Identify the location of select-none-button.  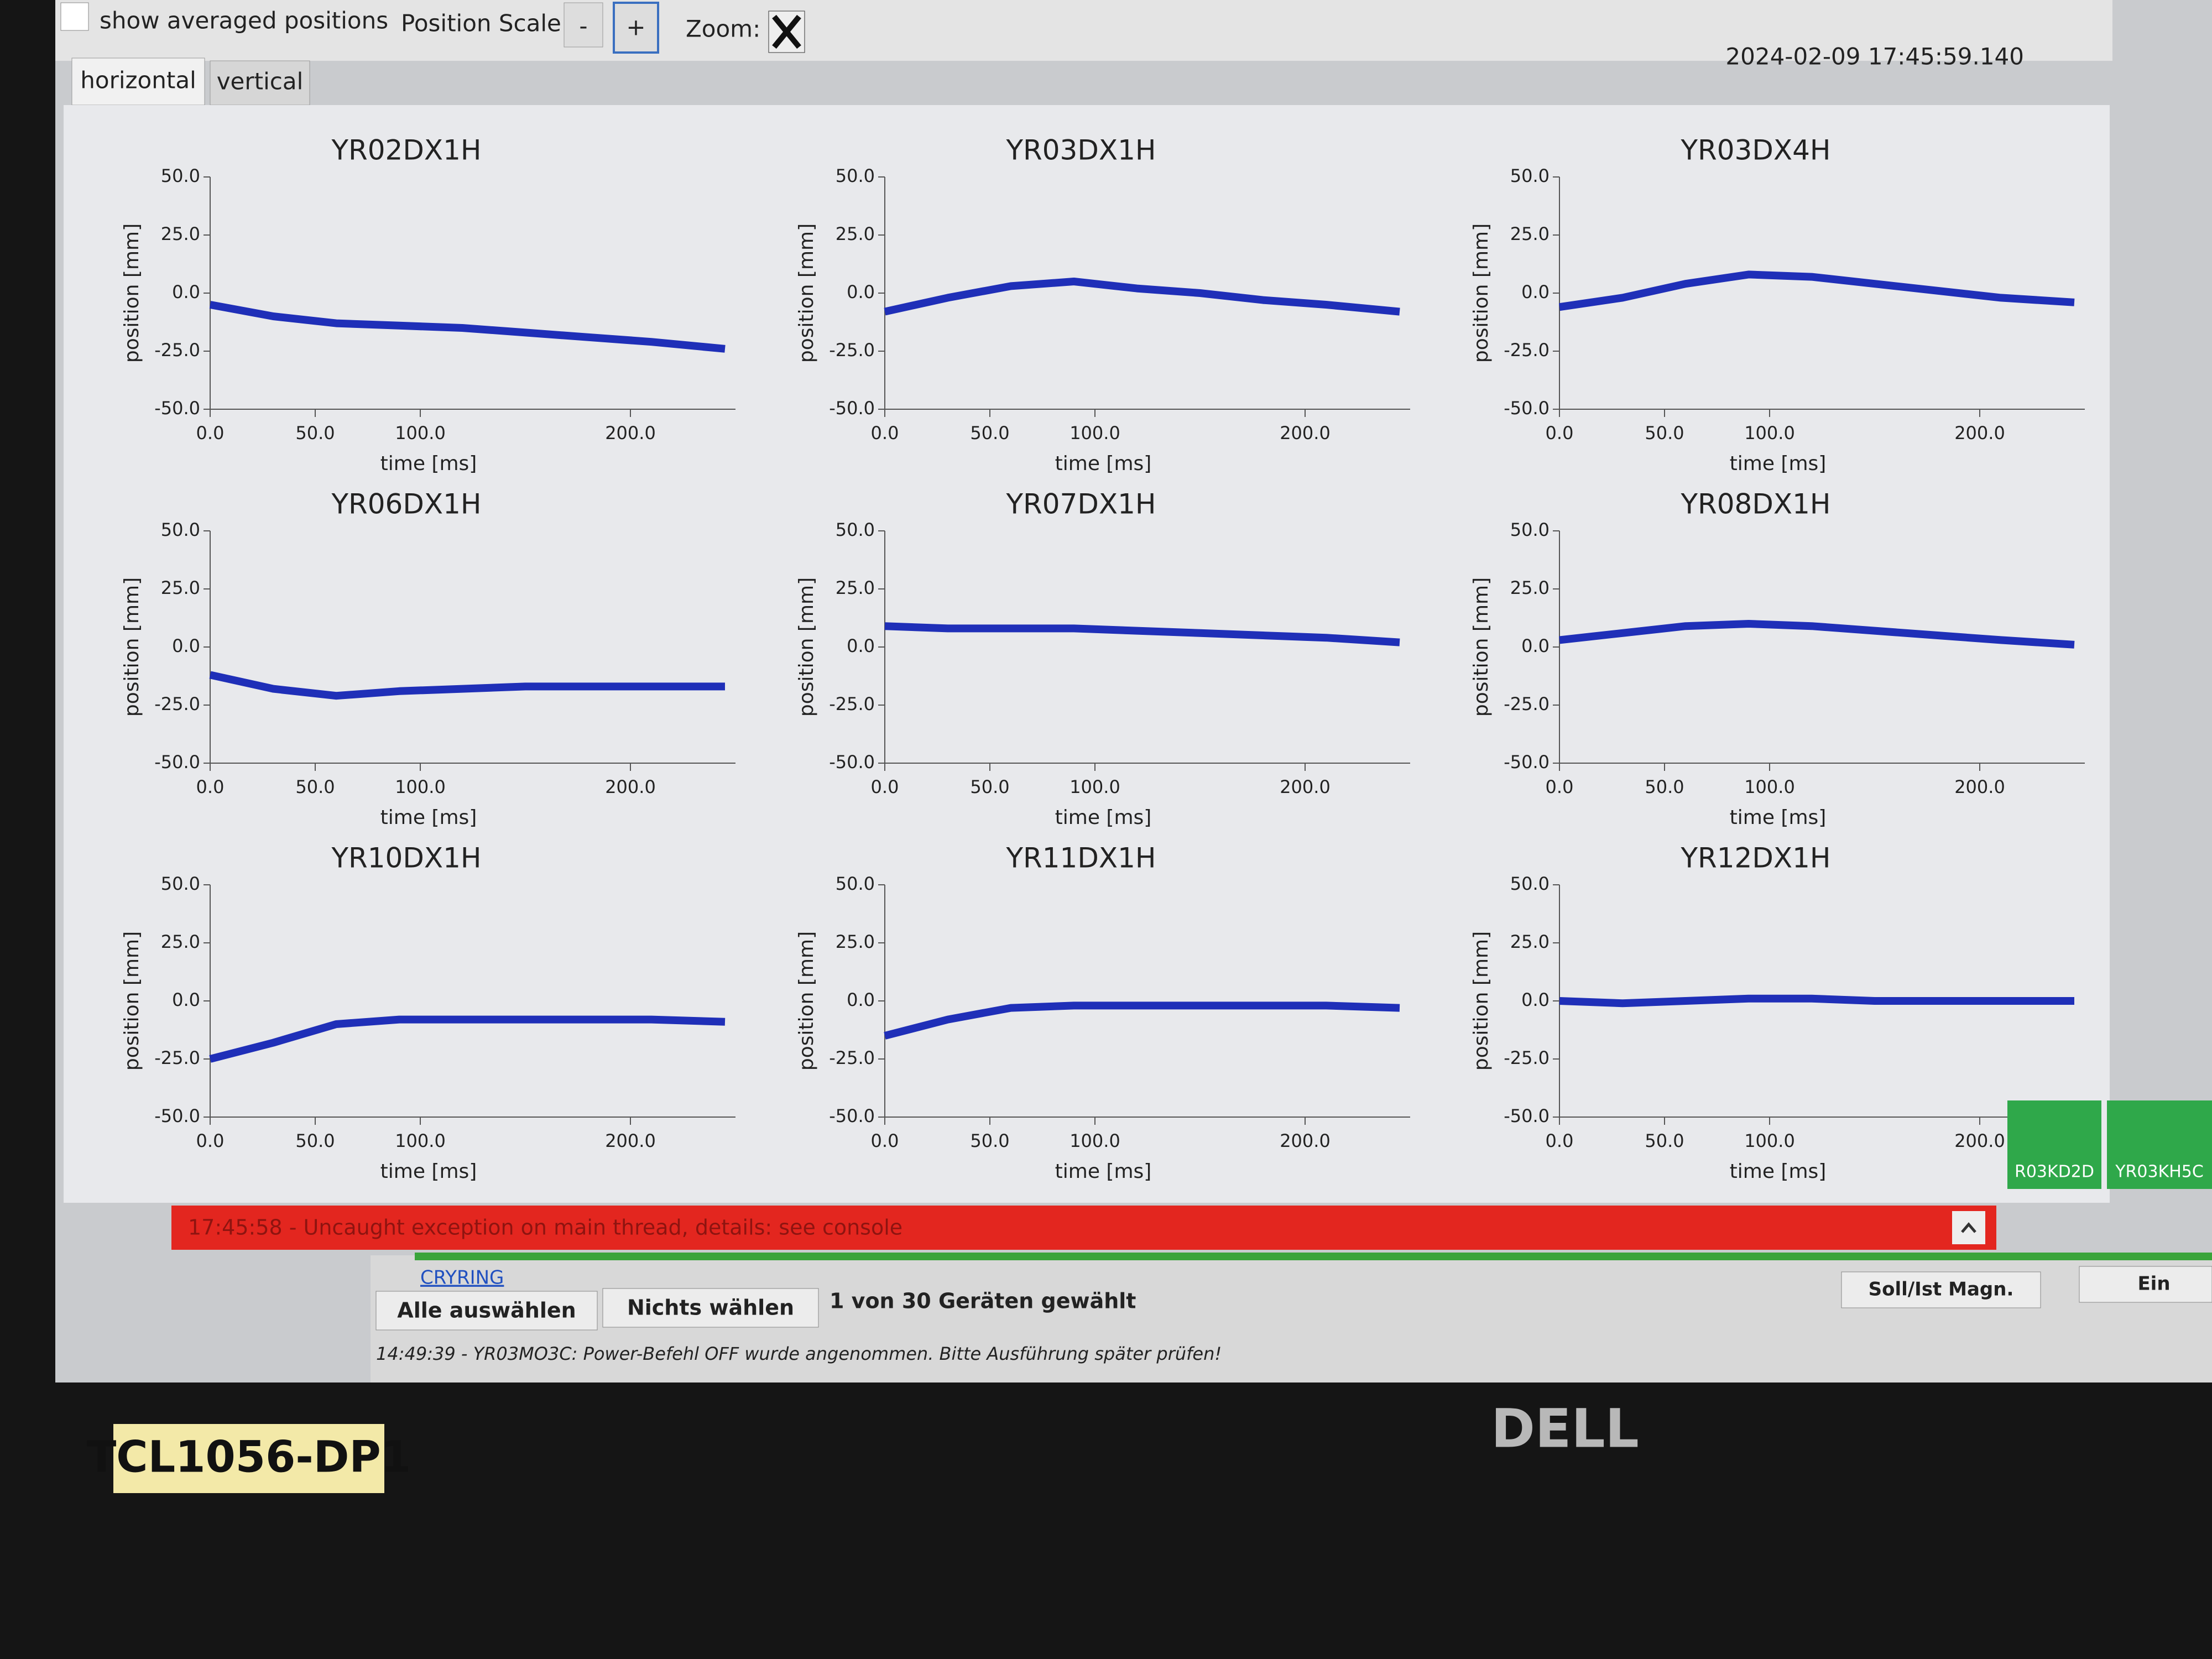
(711, 1308).